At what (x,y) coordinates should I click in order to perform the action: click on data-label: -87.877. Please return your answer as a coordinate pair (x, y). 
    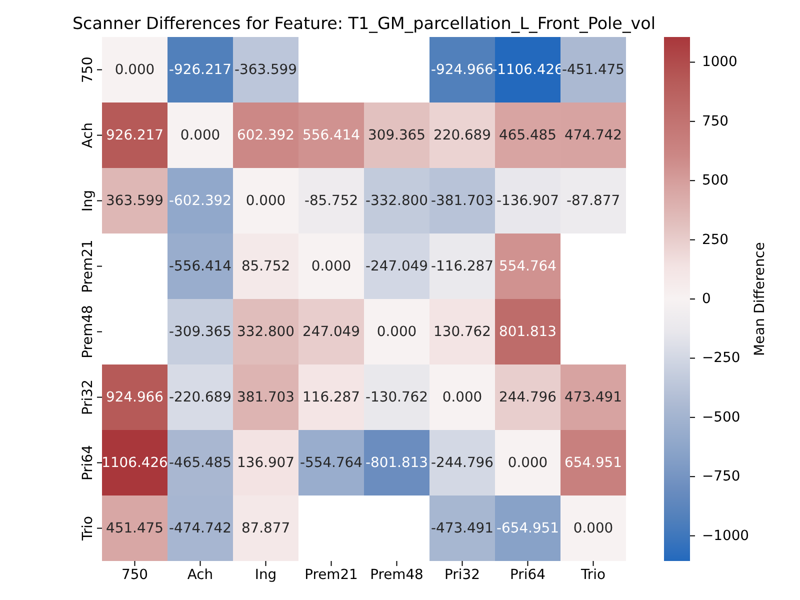
    Looking at the image, I should click on (593, 200).